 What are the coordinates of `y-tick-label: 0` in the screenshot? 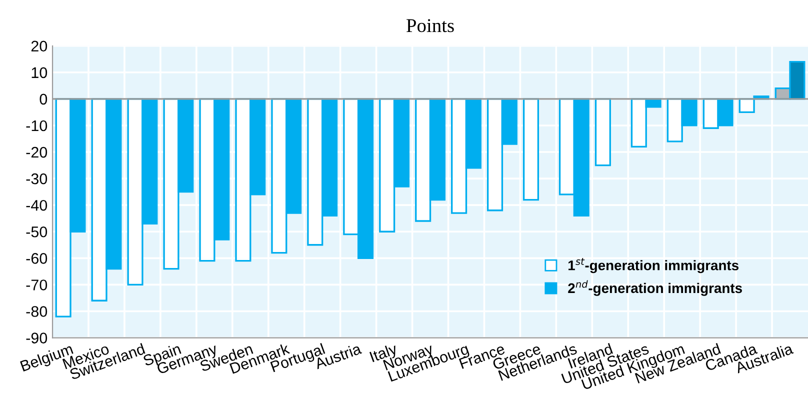 It's located at (44, 99).